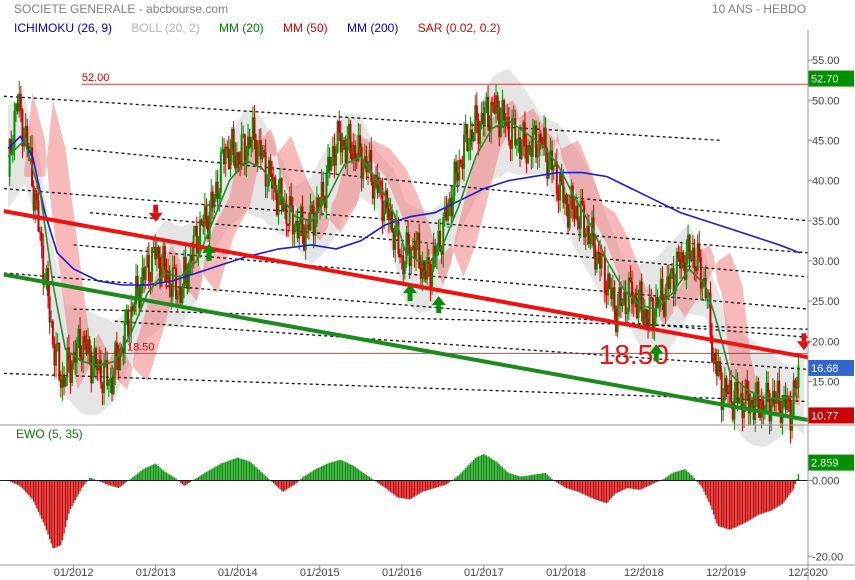 Image resolution: width=855 pixels, height=580 pixels. What do you see at coordinates (320, 573) in the screenshot?
I see `x-tick-label: 01/2015` at bounding box center [320, 573].